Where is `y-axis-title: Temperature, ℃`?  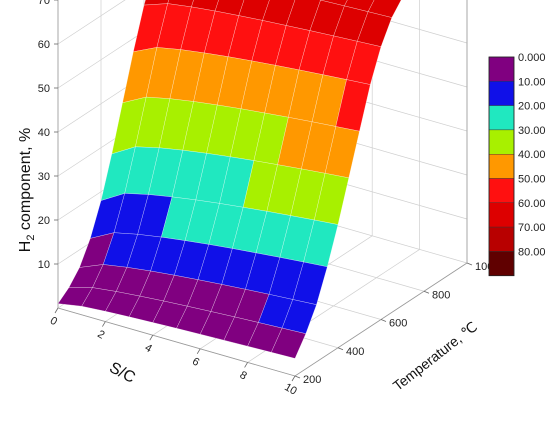
y-axis-title: Temperature, ℃ is located at coordinates (435, 355).